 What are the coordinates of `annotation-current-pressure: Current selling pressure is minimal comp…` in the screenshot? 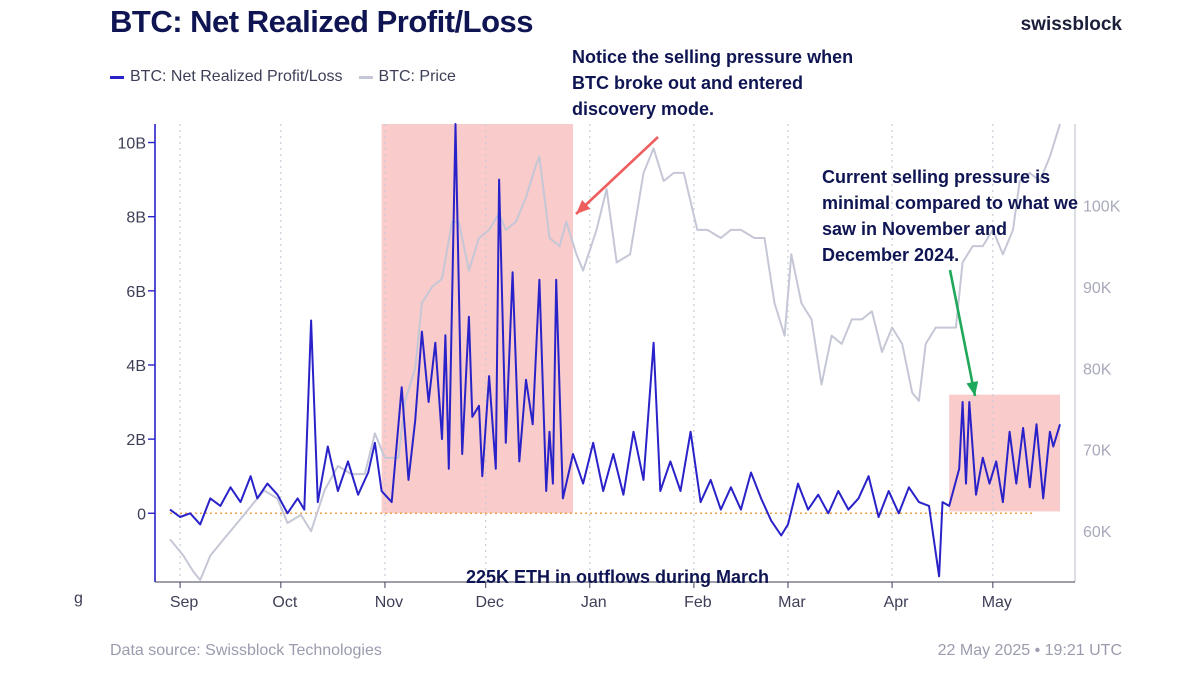 It's located at (950, 216).